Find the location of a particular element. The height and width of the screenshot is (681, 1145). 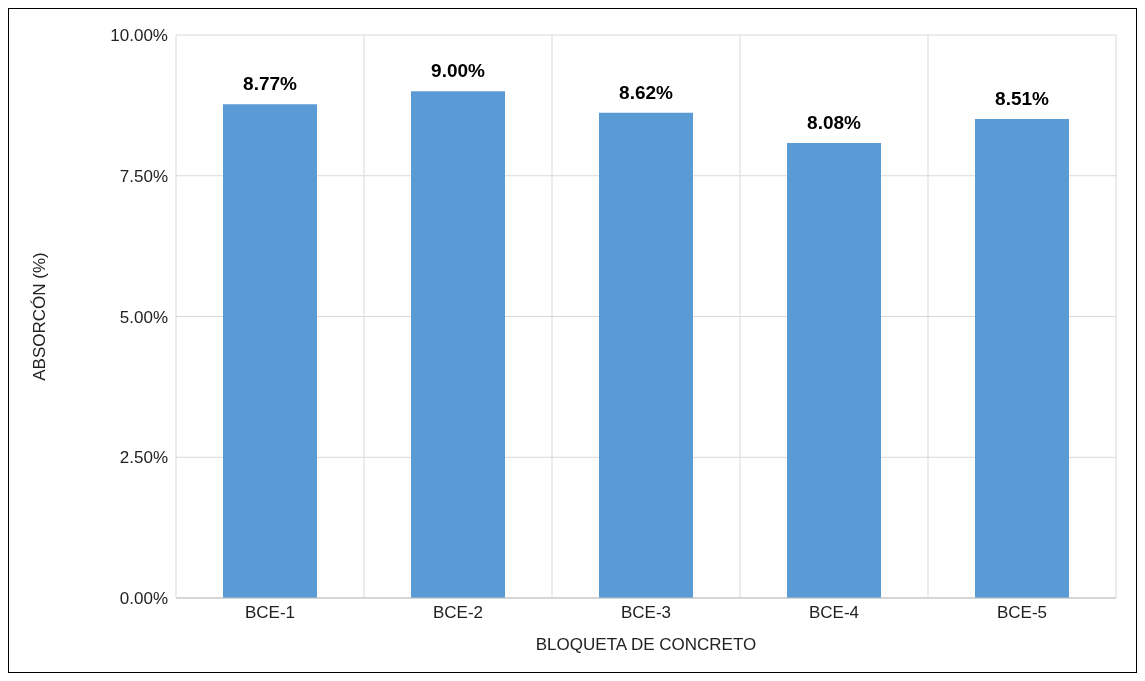

x-tick-label: BCE-2 is located at coordinates (458, 613).